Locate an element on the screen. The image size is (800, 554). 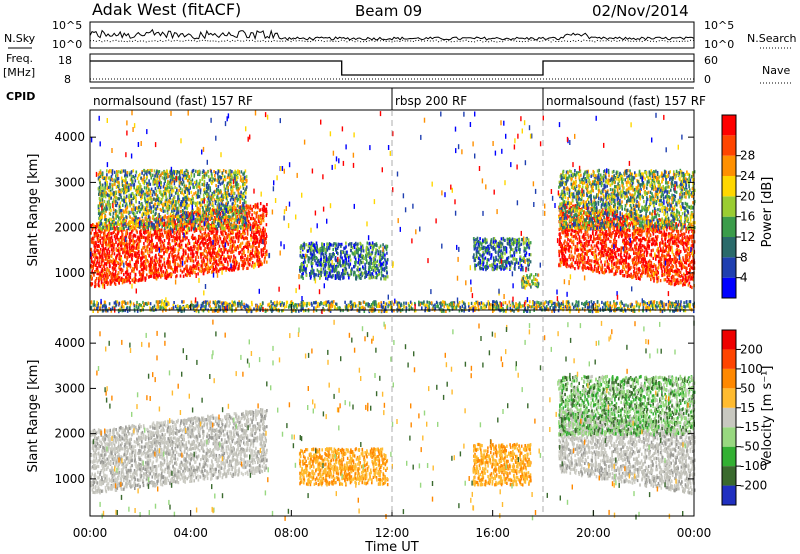
noise-panel-frame is located at coordinates (392, 35).